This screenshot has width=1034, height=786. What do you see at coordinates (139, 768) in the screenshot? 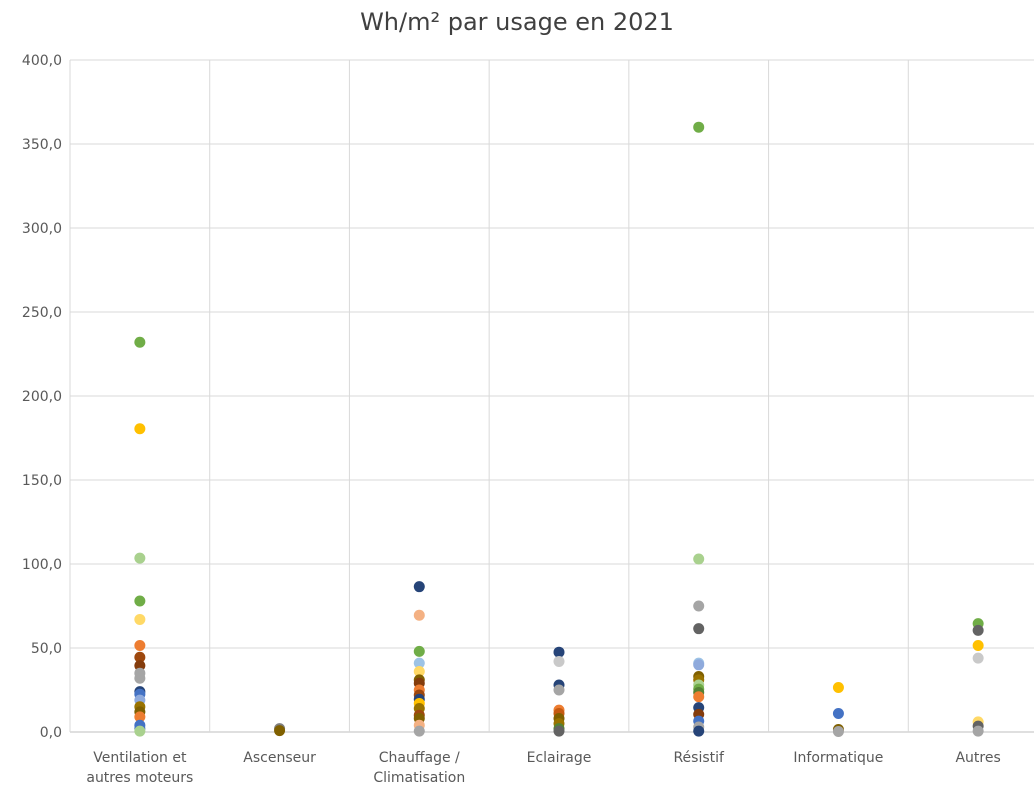
I see `x-category-label: Ventilation et autres moteurs` at bounding box center [139, 768].